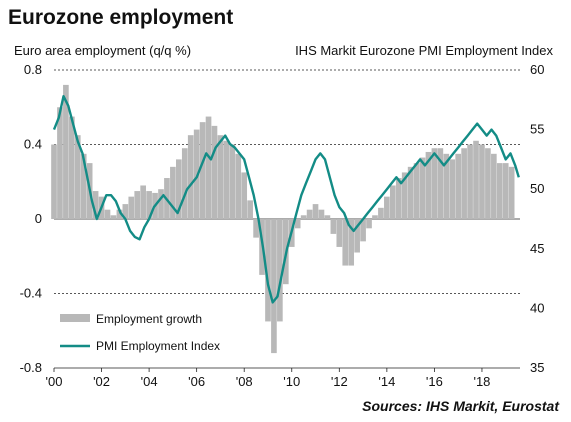  What do you see at coordinates (149, 319) in the screenshot?
I see `legend-bar-label: Employment growth` at bounding box center [149, 319].